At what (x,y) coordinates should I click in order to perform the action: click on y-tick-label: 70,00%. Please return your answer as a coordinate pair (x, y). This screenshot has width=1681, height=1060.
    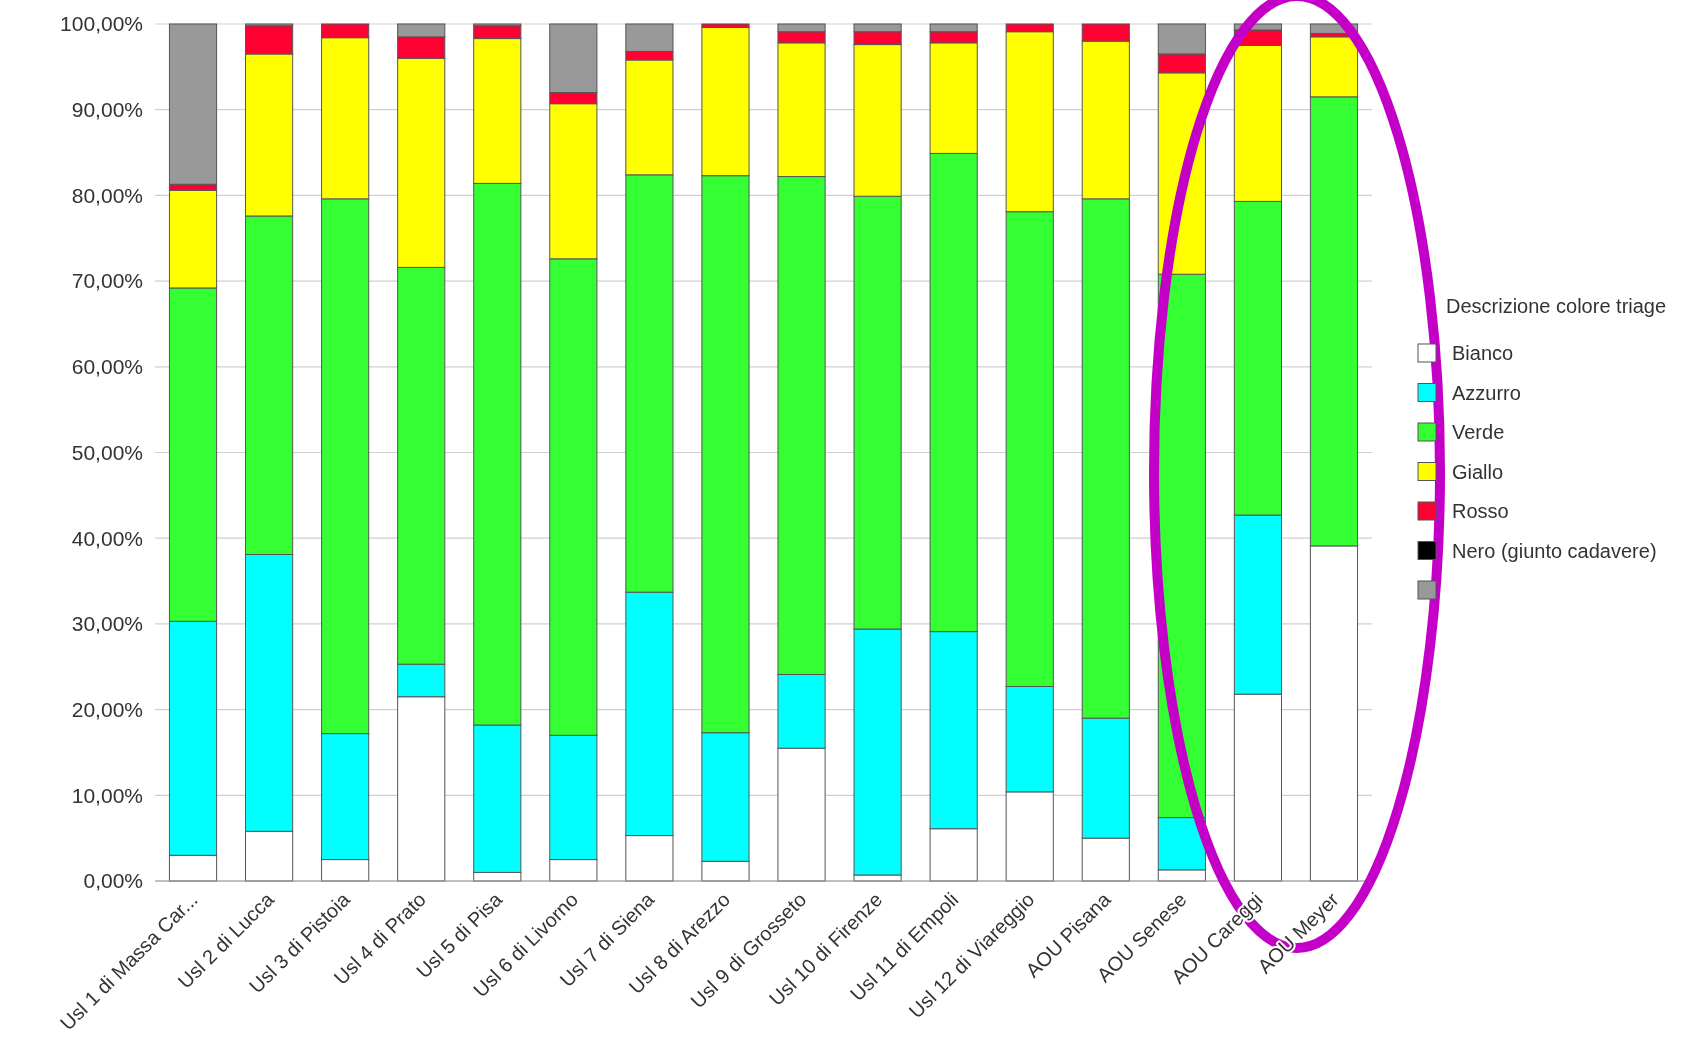
    Looking at the image, I should click on (107, 281).